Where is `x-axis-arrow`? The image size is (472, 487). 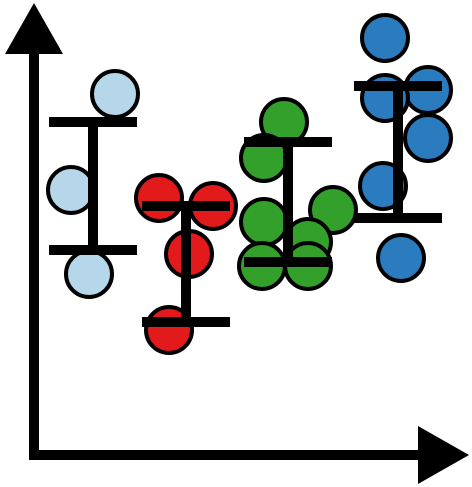
x-axis-arrow is located at coordinates (443, 455).